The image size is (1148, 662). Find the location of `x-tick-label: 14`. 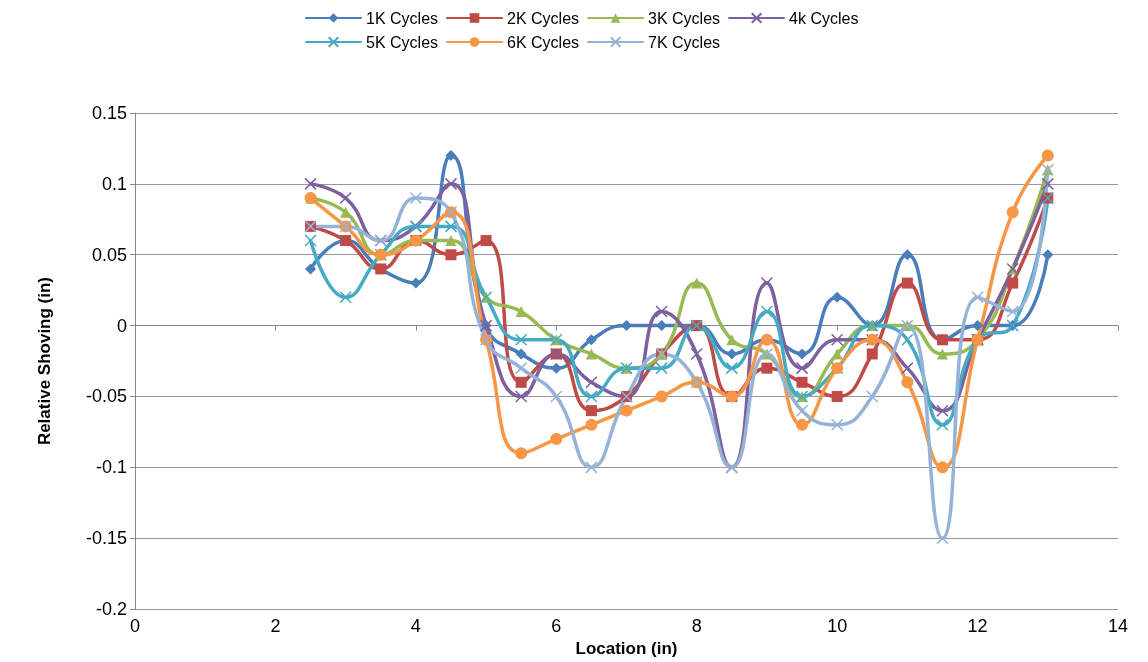

x-tick-label: 14 is located at coordinates (1118, 626).